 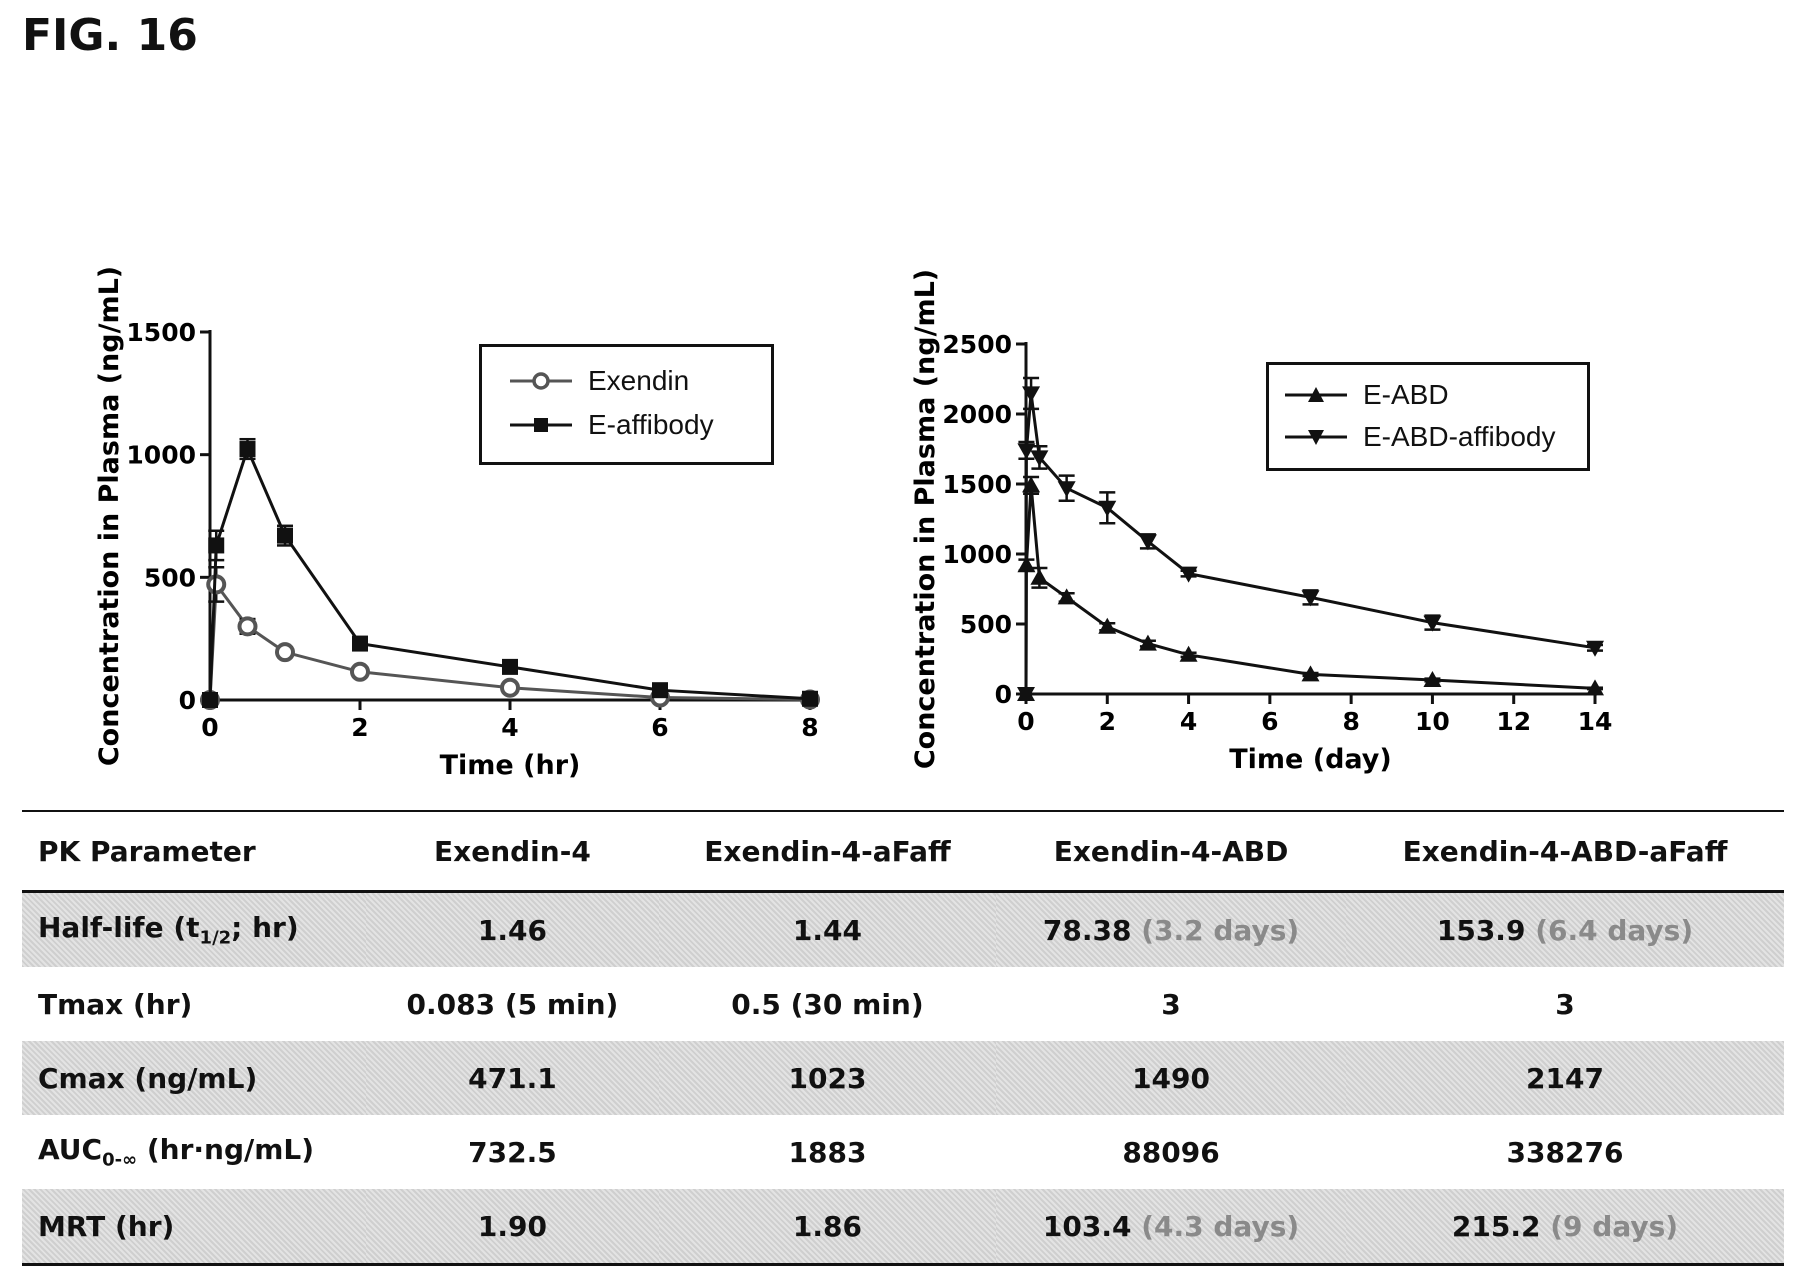 I want to click on table-row-cmax: Cmax (ng/mL) 471.1 1023 1490 2147, so click(x=903, y=1078).